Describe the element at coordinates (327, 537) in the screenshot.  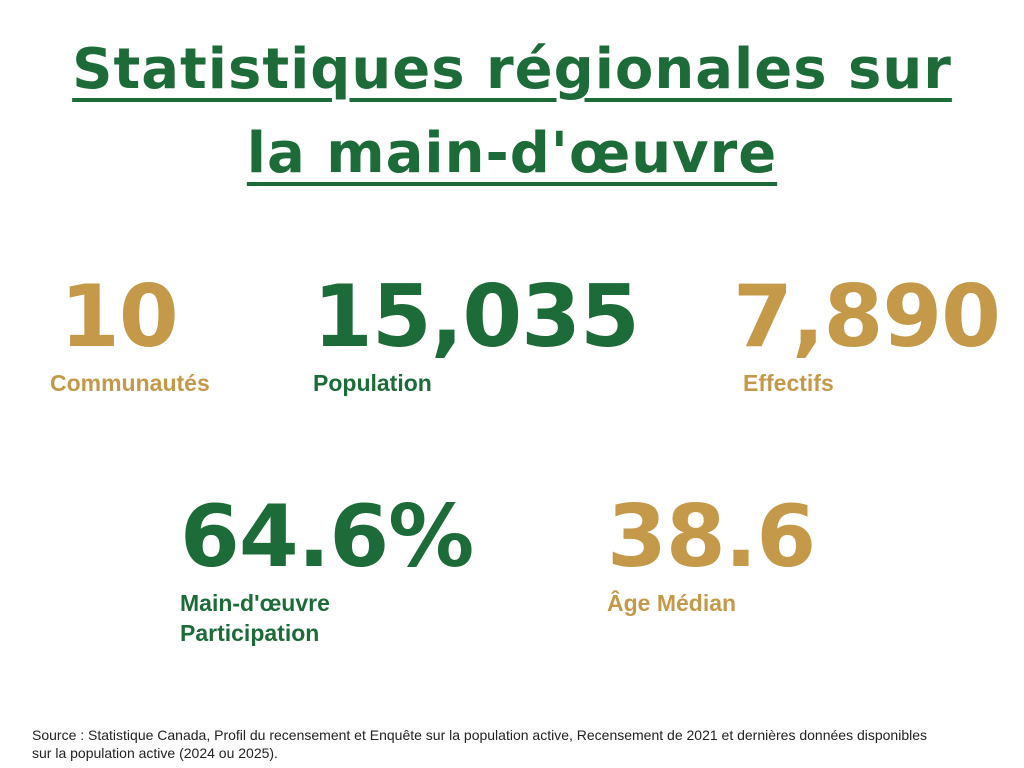
I see `stat-participation-value: 64.6%` at that location.